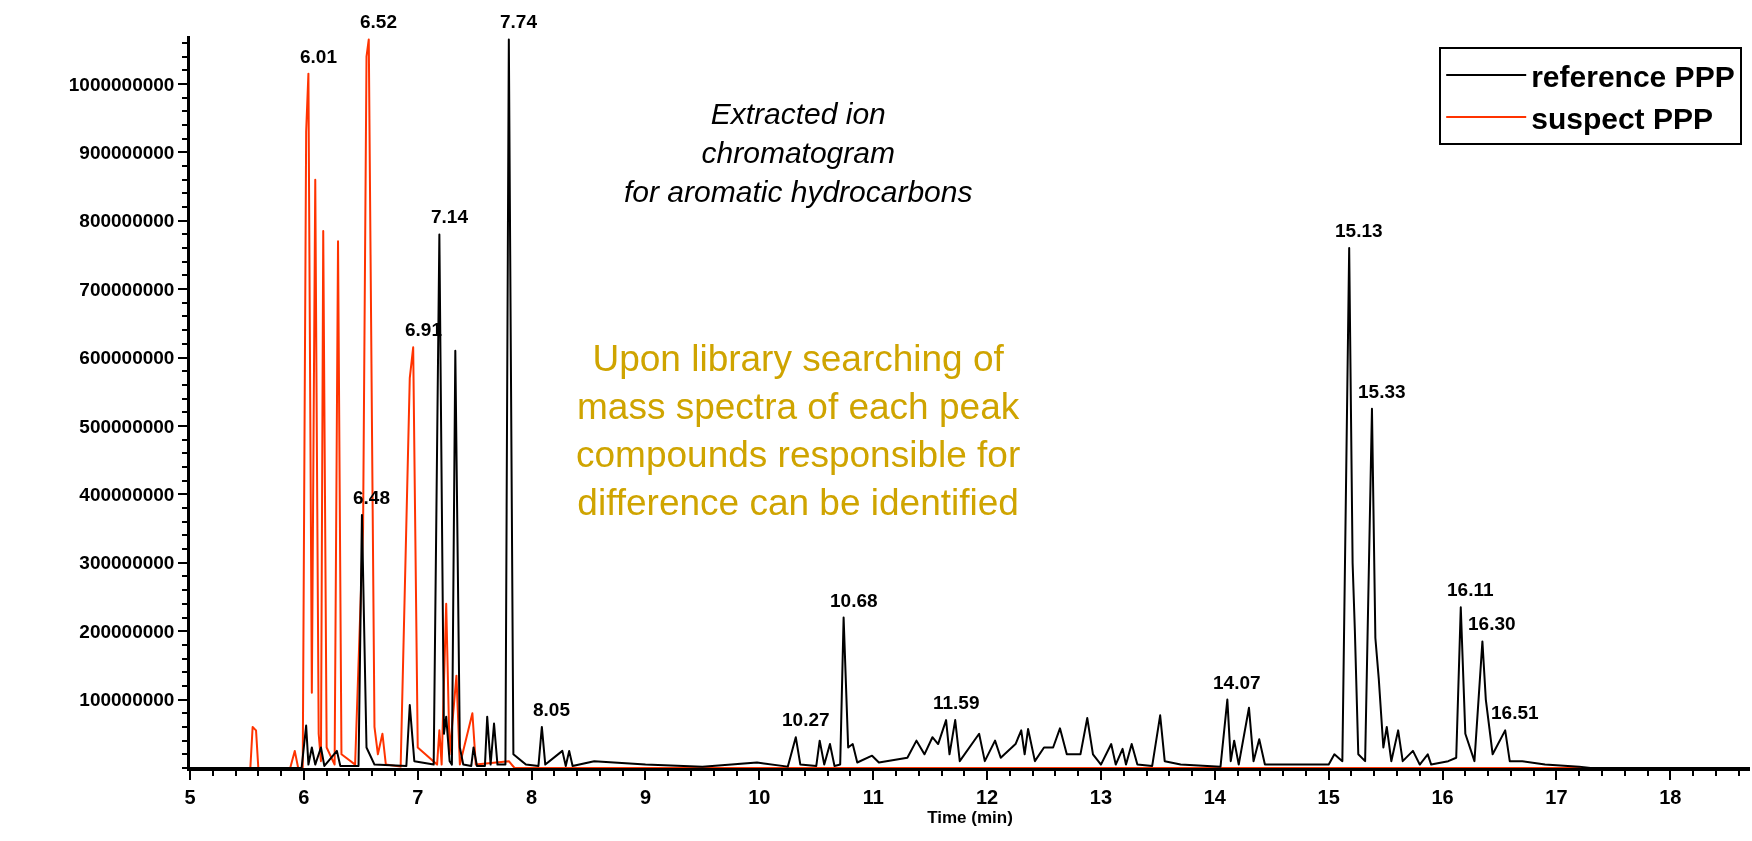 This screenshot has height=841, width=1752. Describe the element at coordinates (1359, 230) in the screenshot. I see `annotation: 15.13` at that location.